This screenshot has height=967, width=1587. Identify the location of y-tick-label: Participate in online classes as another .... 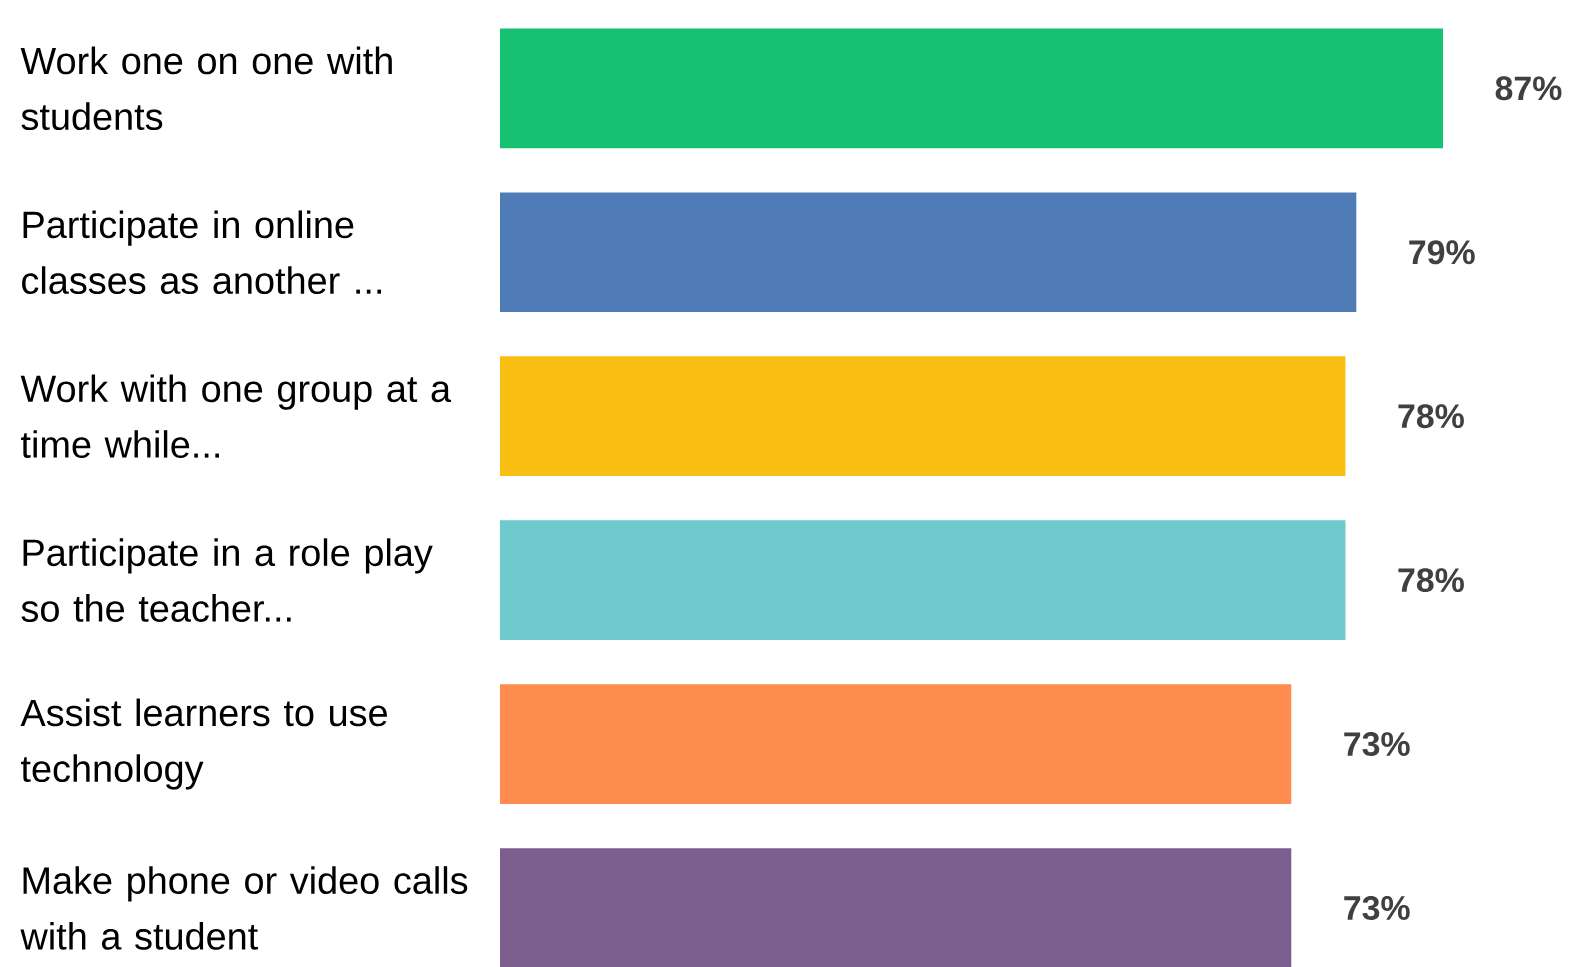
(201, 252).